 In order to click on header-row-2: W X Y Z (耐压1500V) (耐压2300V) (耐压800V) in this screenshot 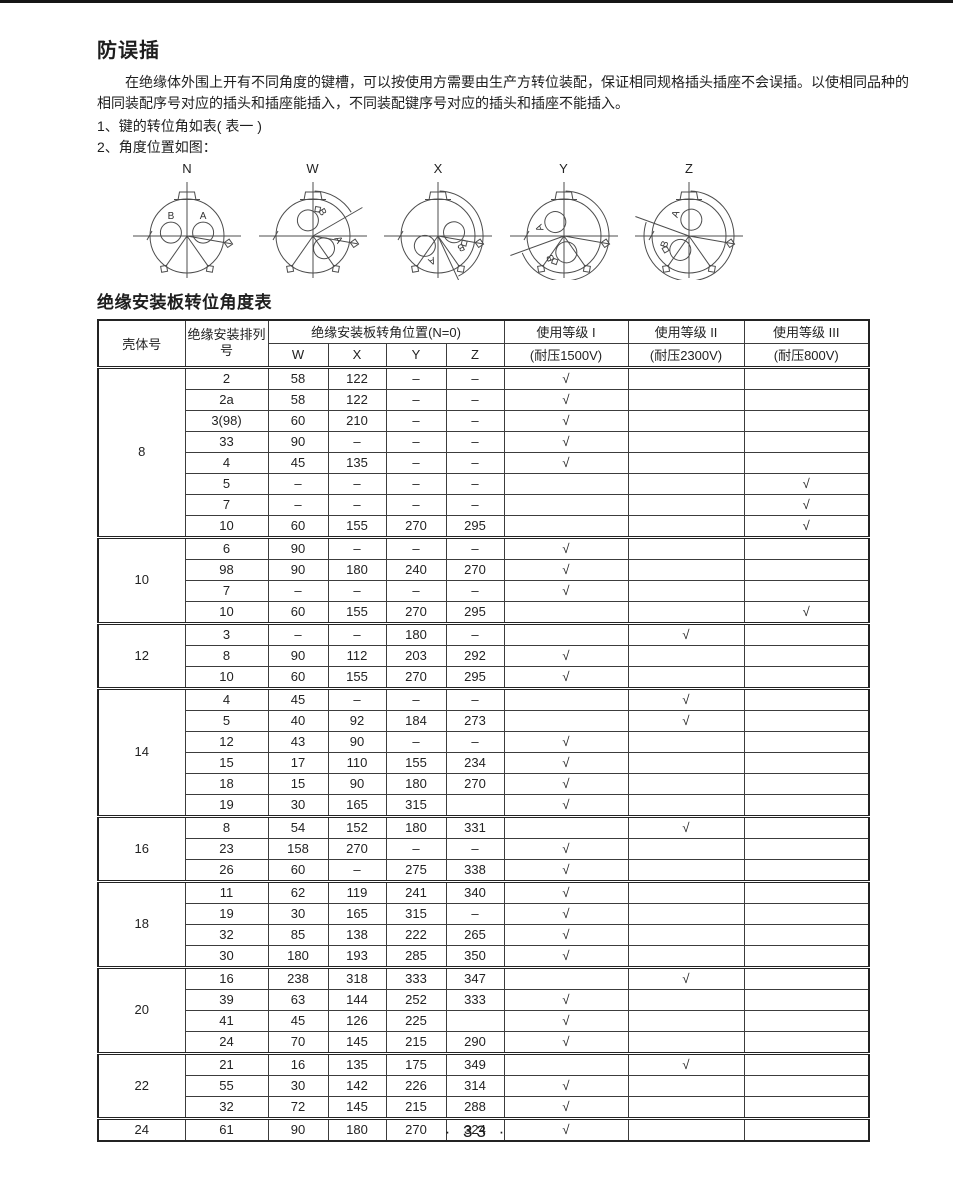, I will do `click(484, 355)`.